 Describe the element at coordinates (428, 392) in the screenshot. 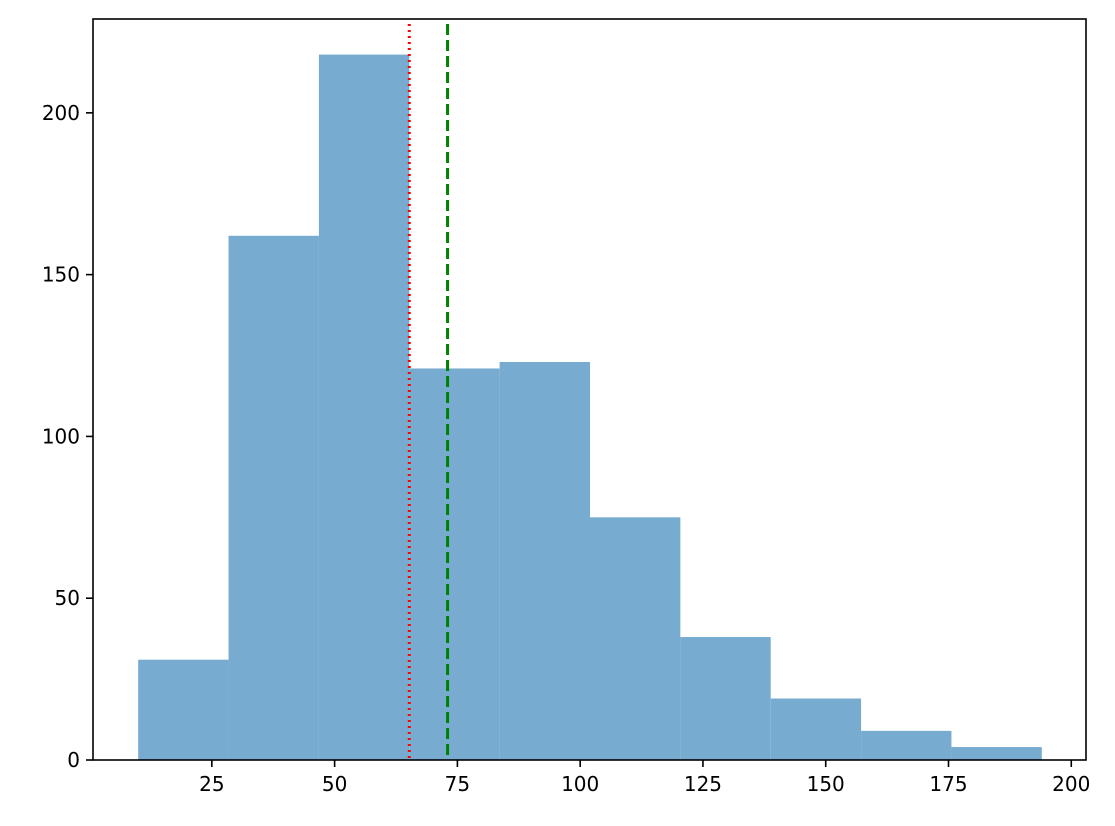

I see `reference-lines-layer` at that location.